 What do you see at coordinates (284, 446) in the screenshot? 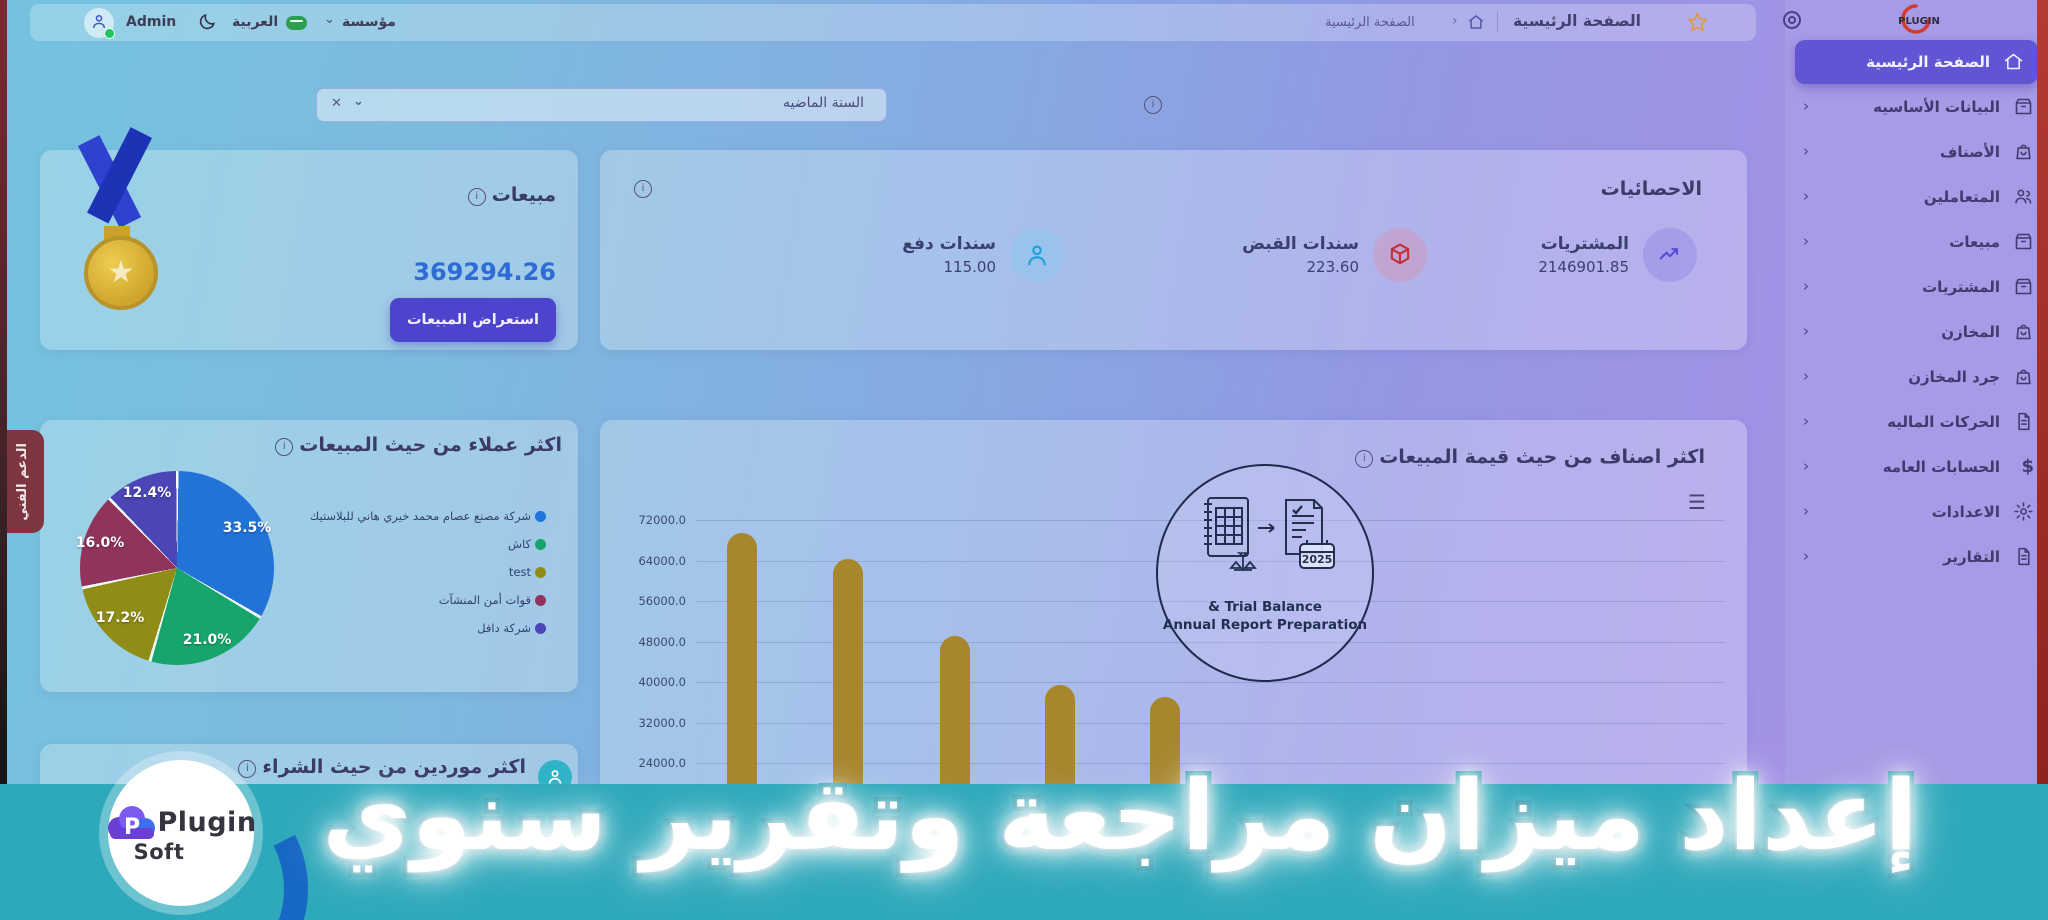
I see `customers-info-icon: i` at bounding box center [284, 446].